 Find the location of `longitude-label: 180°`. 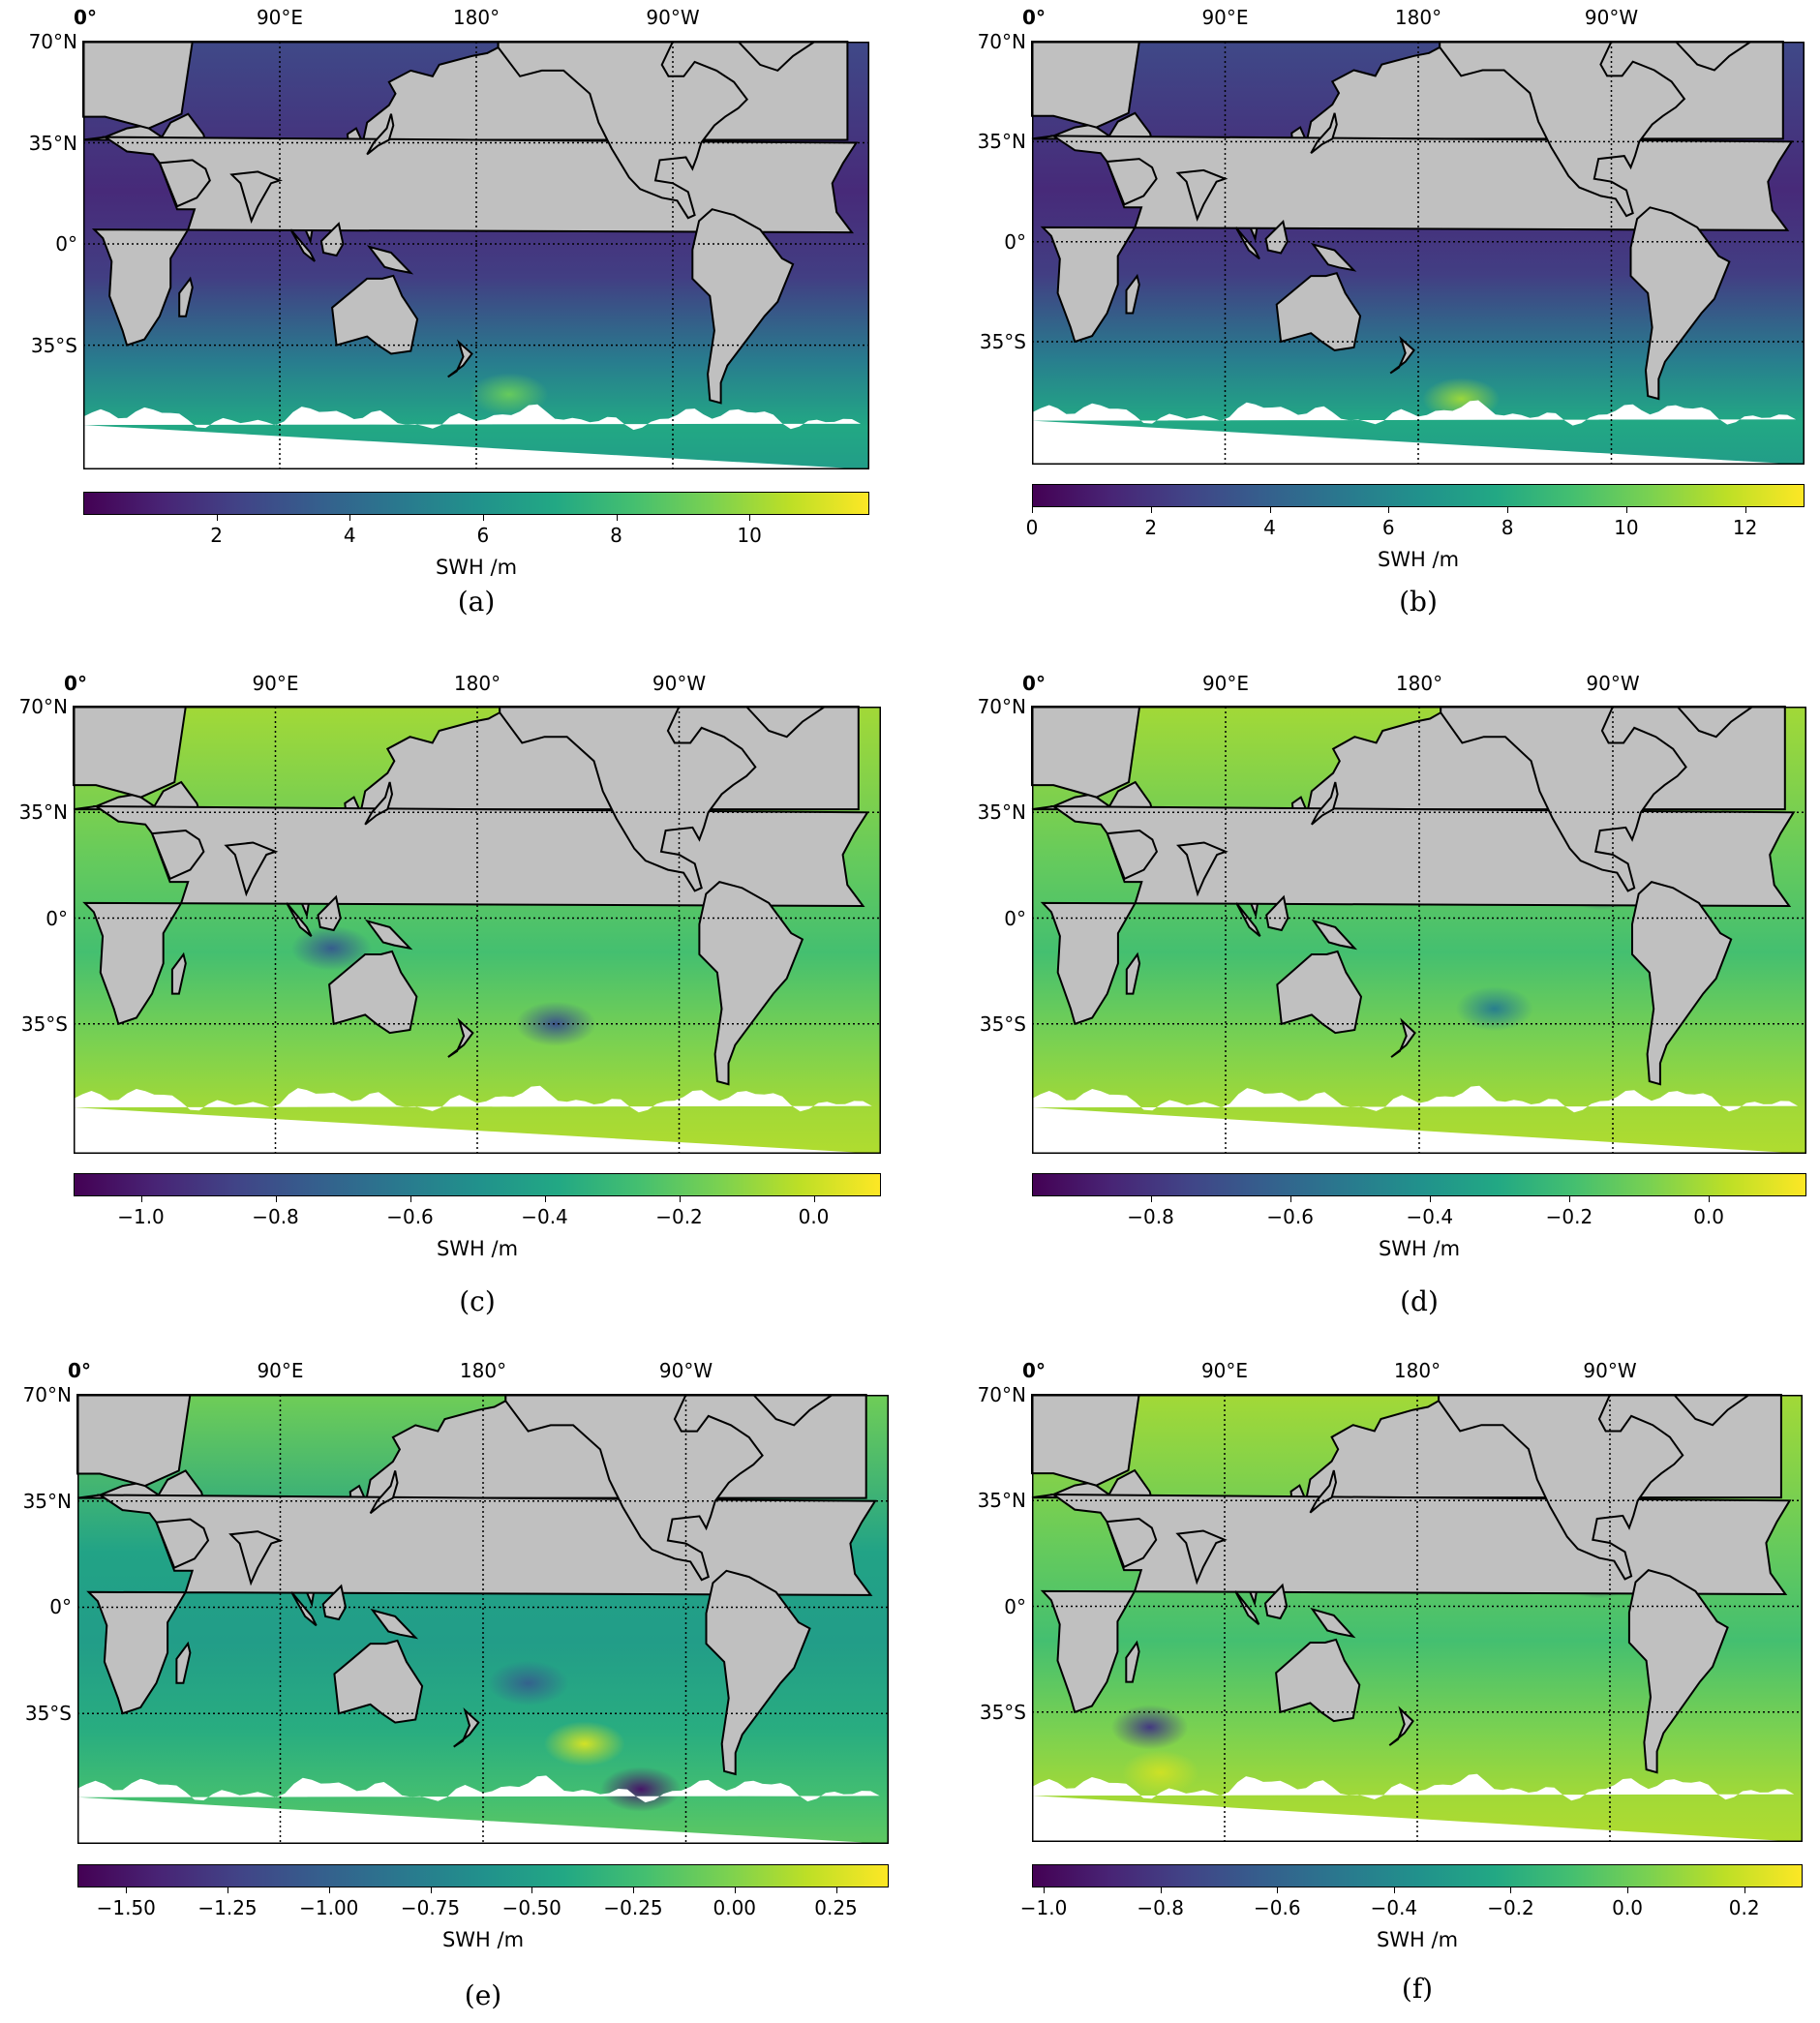

longitude-label: 180° is located at coordinates (1417, 1370).